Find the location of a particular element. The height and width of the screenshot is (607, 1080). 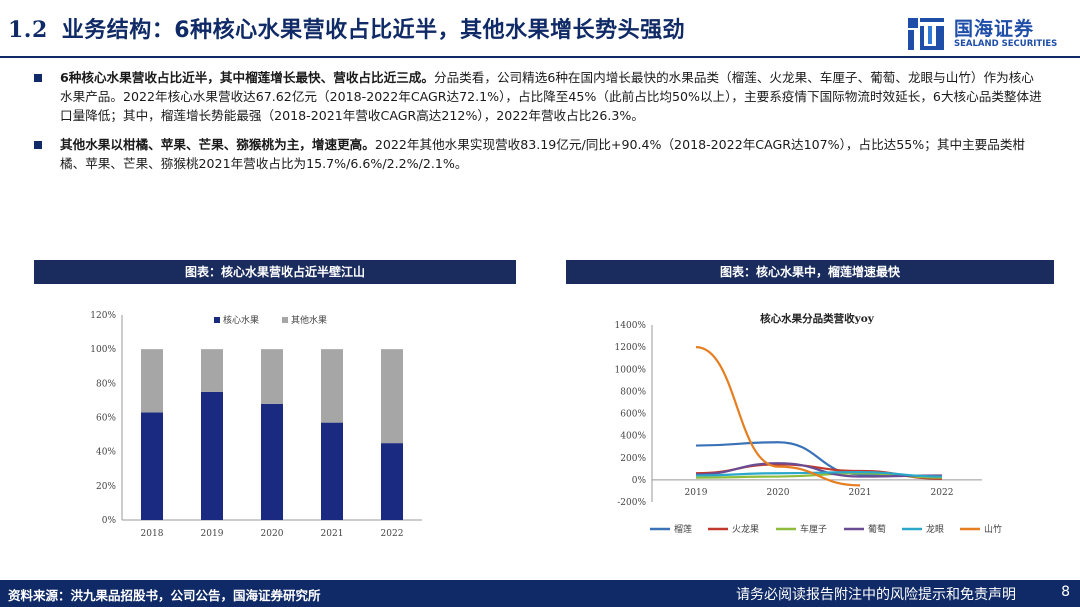

title-divider is located at coordinates (540, 57).